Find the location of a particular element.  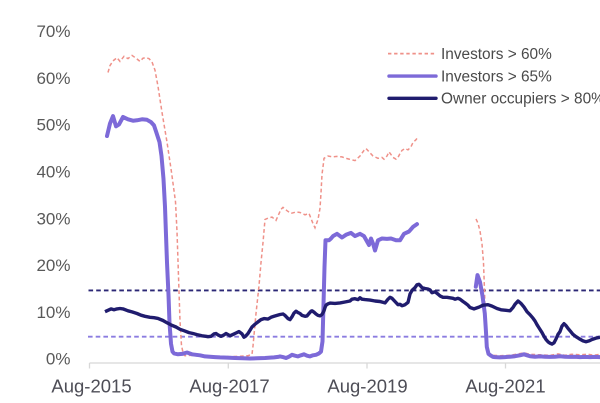

svg-text: 50% is located at coordinates (53, 125).